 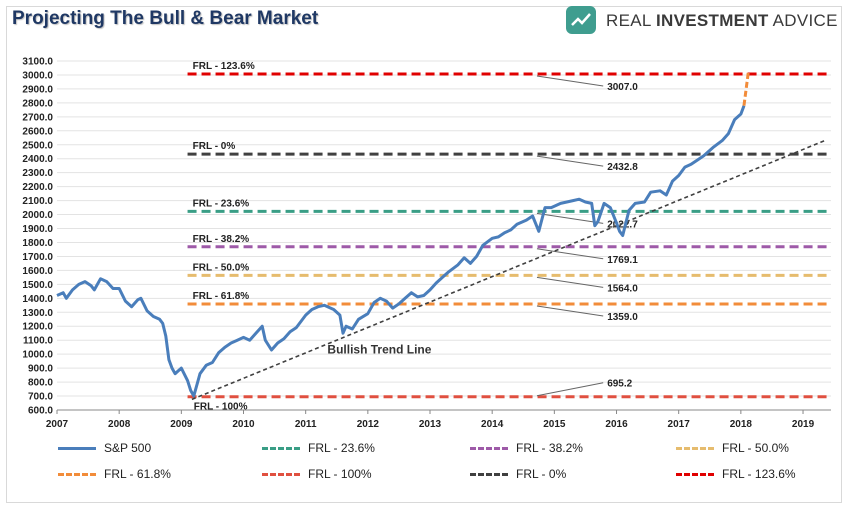 I want to click on legend-label: FRL - 50.0%, so click(x=755, y=448).